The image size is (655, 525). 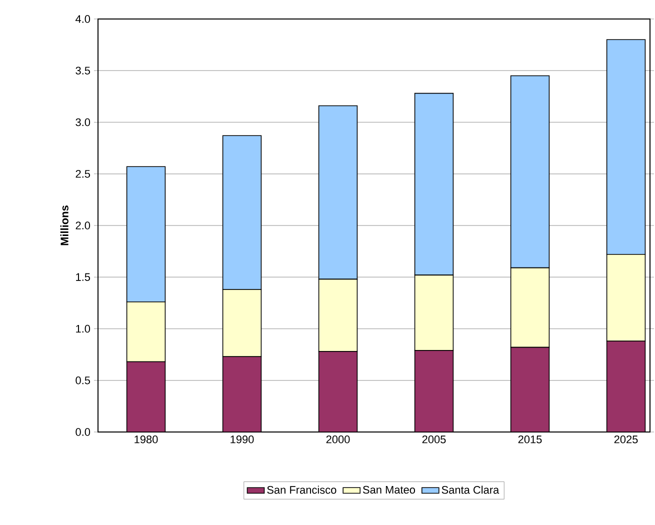 What do you see at coordinates (83, 122) in the screenshot?
I see `y-tick-label: 3.0` at bounding box center [83, 122].